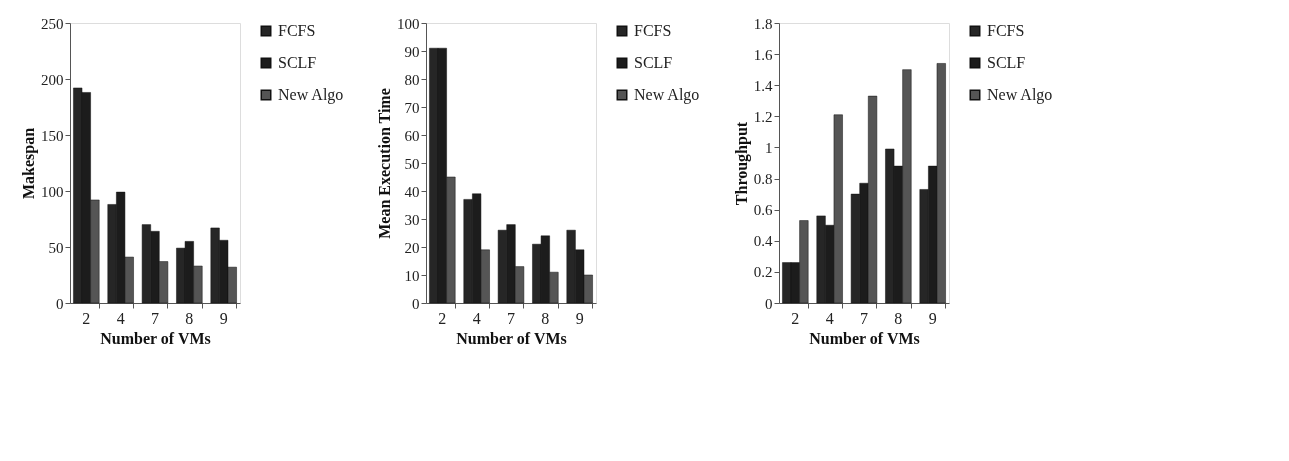 This screenshot has width=1289, height=461. What do you see at coordinates (763, 116) in the screenshot?
I see `y-tick-label: 1.2` at bounding box center [763, 116].